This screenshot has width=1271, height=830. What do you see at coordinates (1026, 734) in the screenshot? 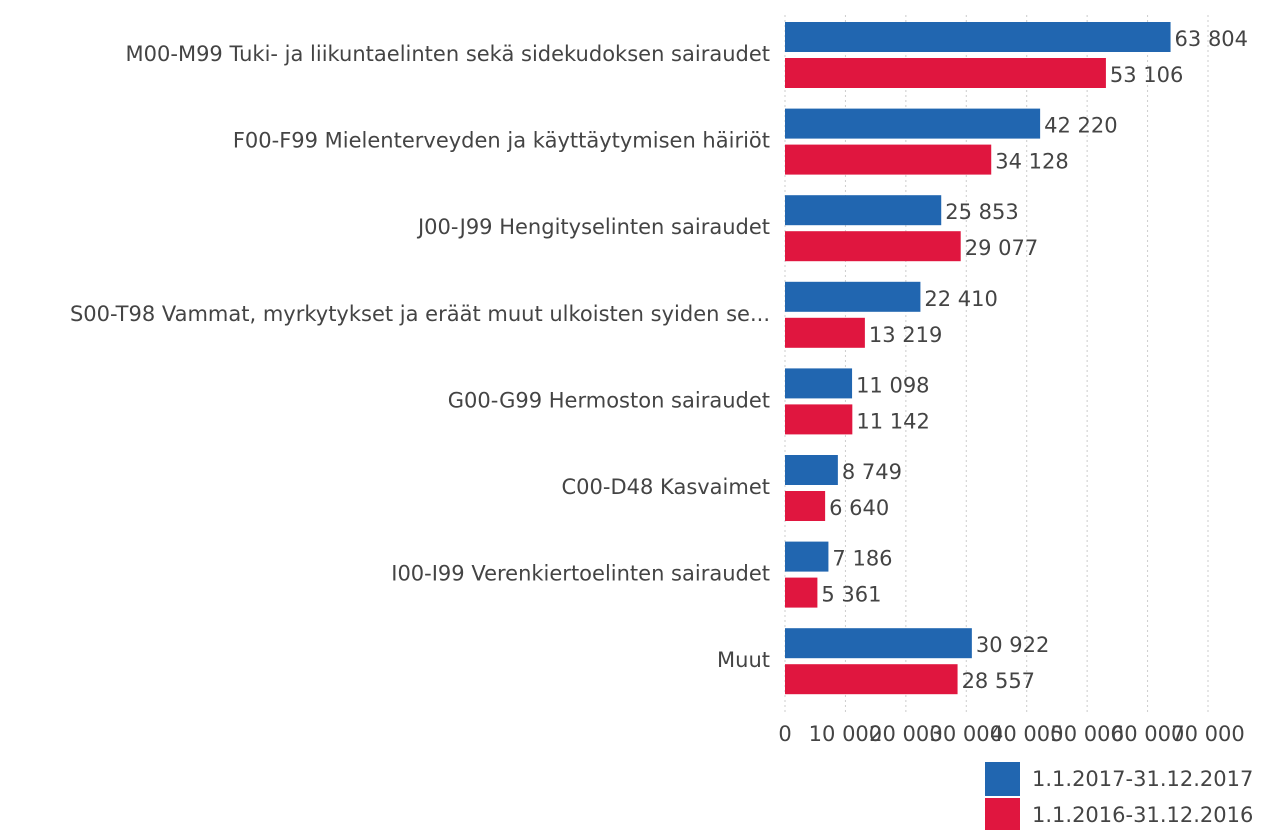
I see `x-tick-label: 40 000` at bounding box center [1026, 734].